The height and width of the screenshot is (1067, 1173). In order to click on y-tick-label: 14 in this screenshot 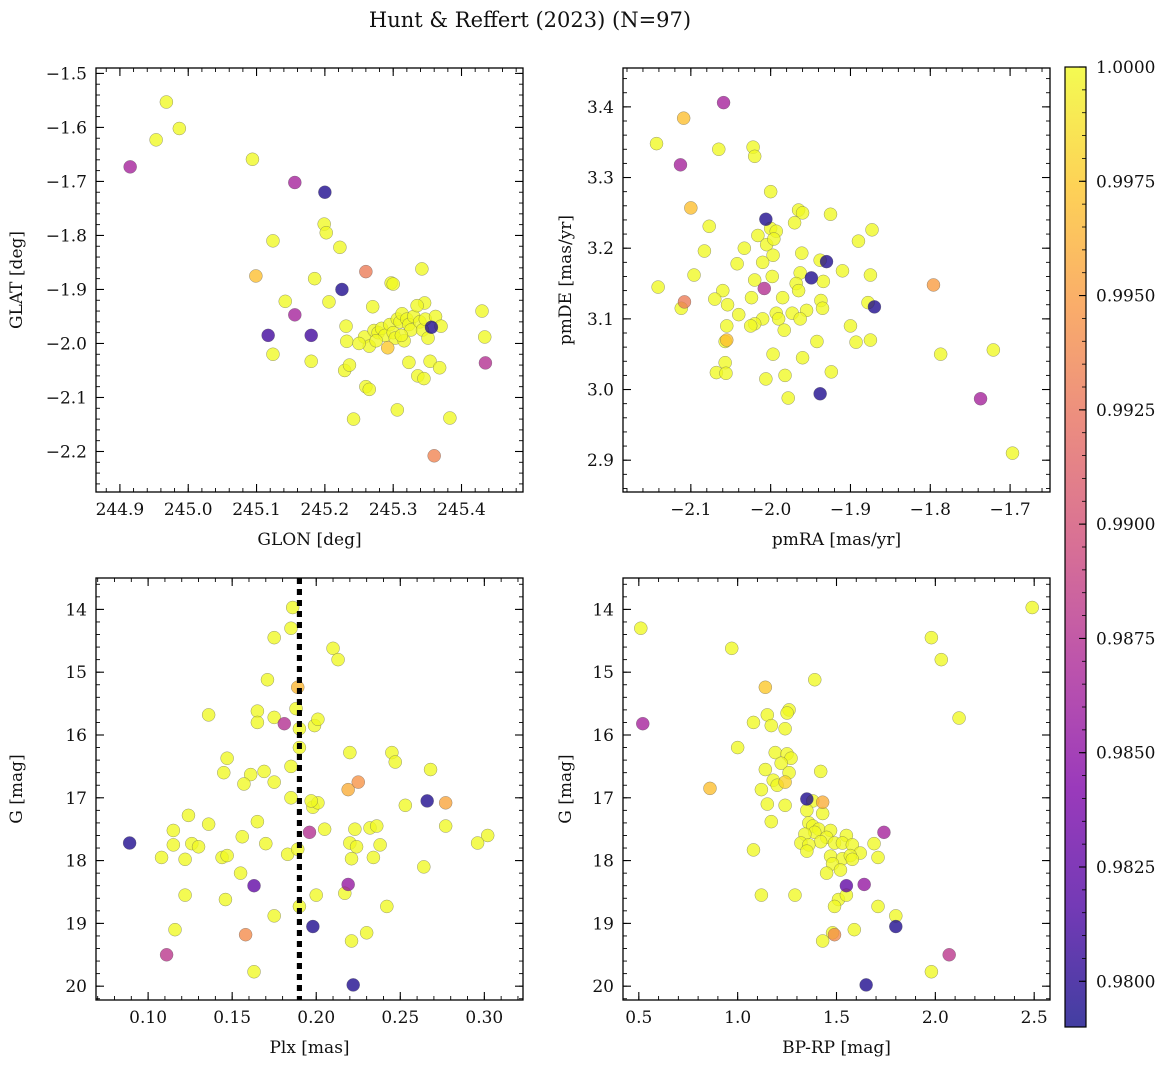, I will do `click(76, 610)`.